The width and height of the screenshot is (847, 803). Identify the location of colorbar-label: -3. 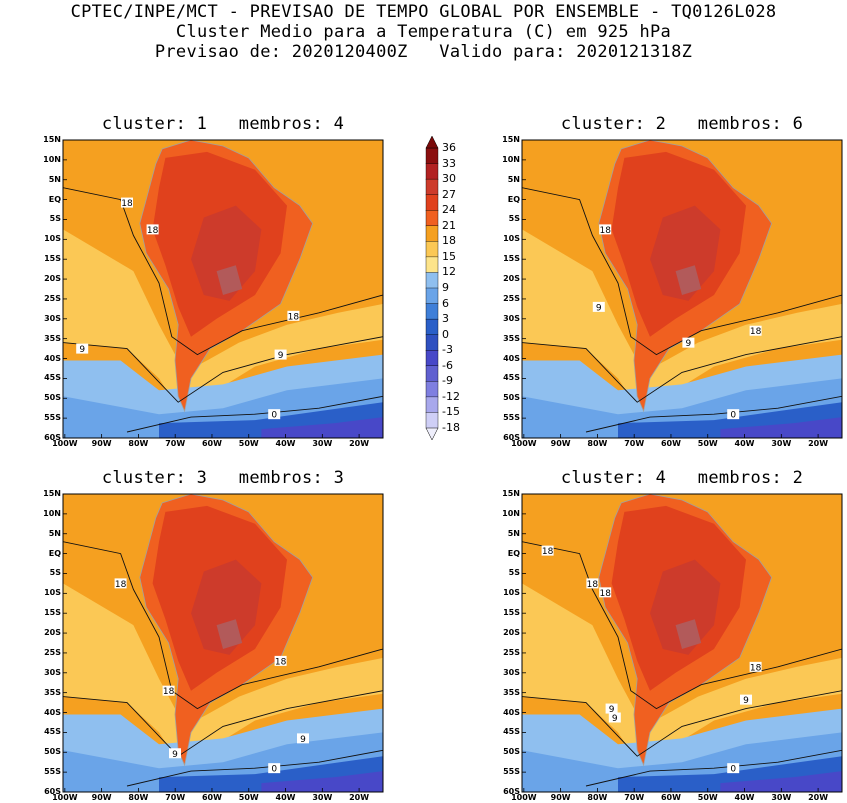
(447, 350).